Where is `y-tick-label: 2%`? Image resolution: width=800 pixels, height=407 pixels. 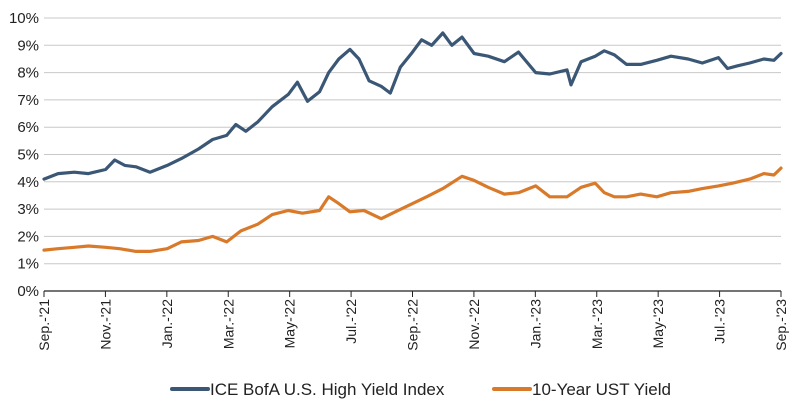 y-tick-label: 2% is located at coordinates (28, 236).